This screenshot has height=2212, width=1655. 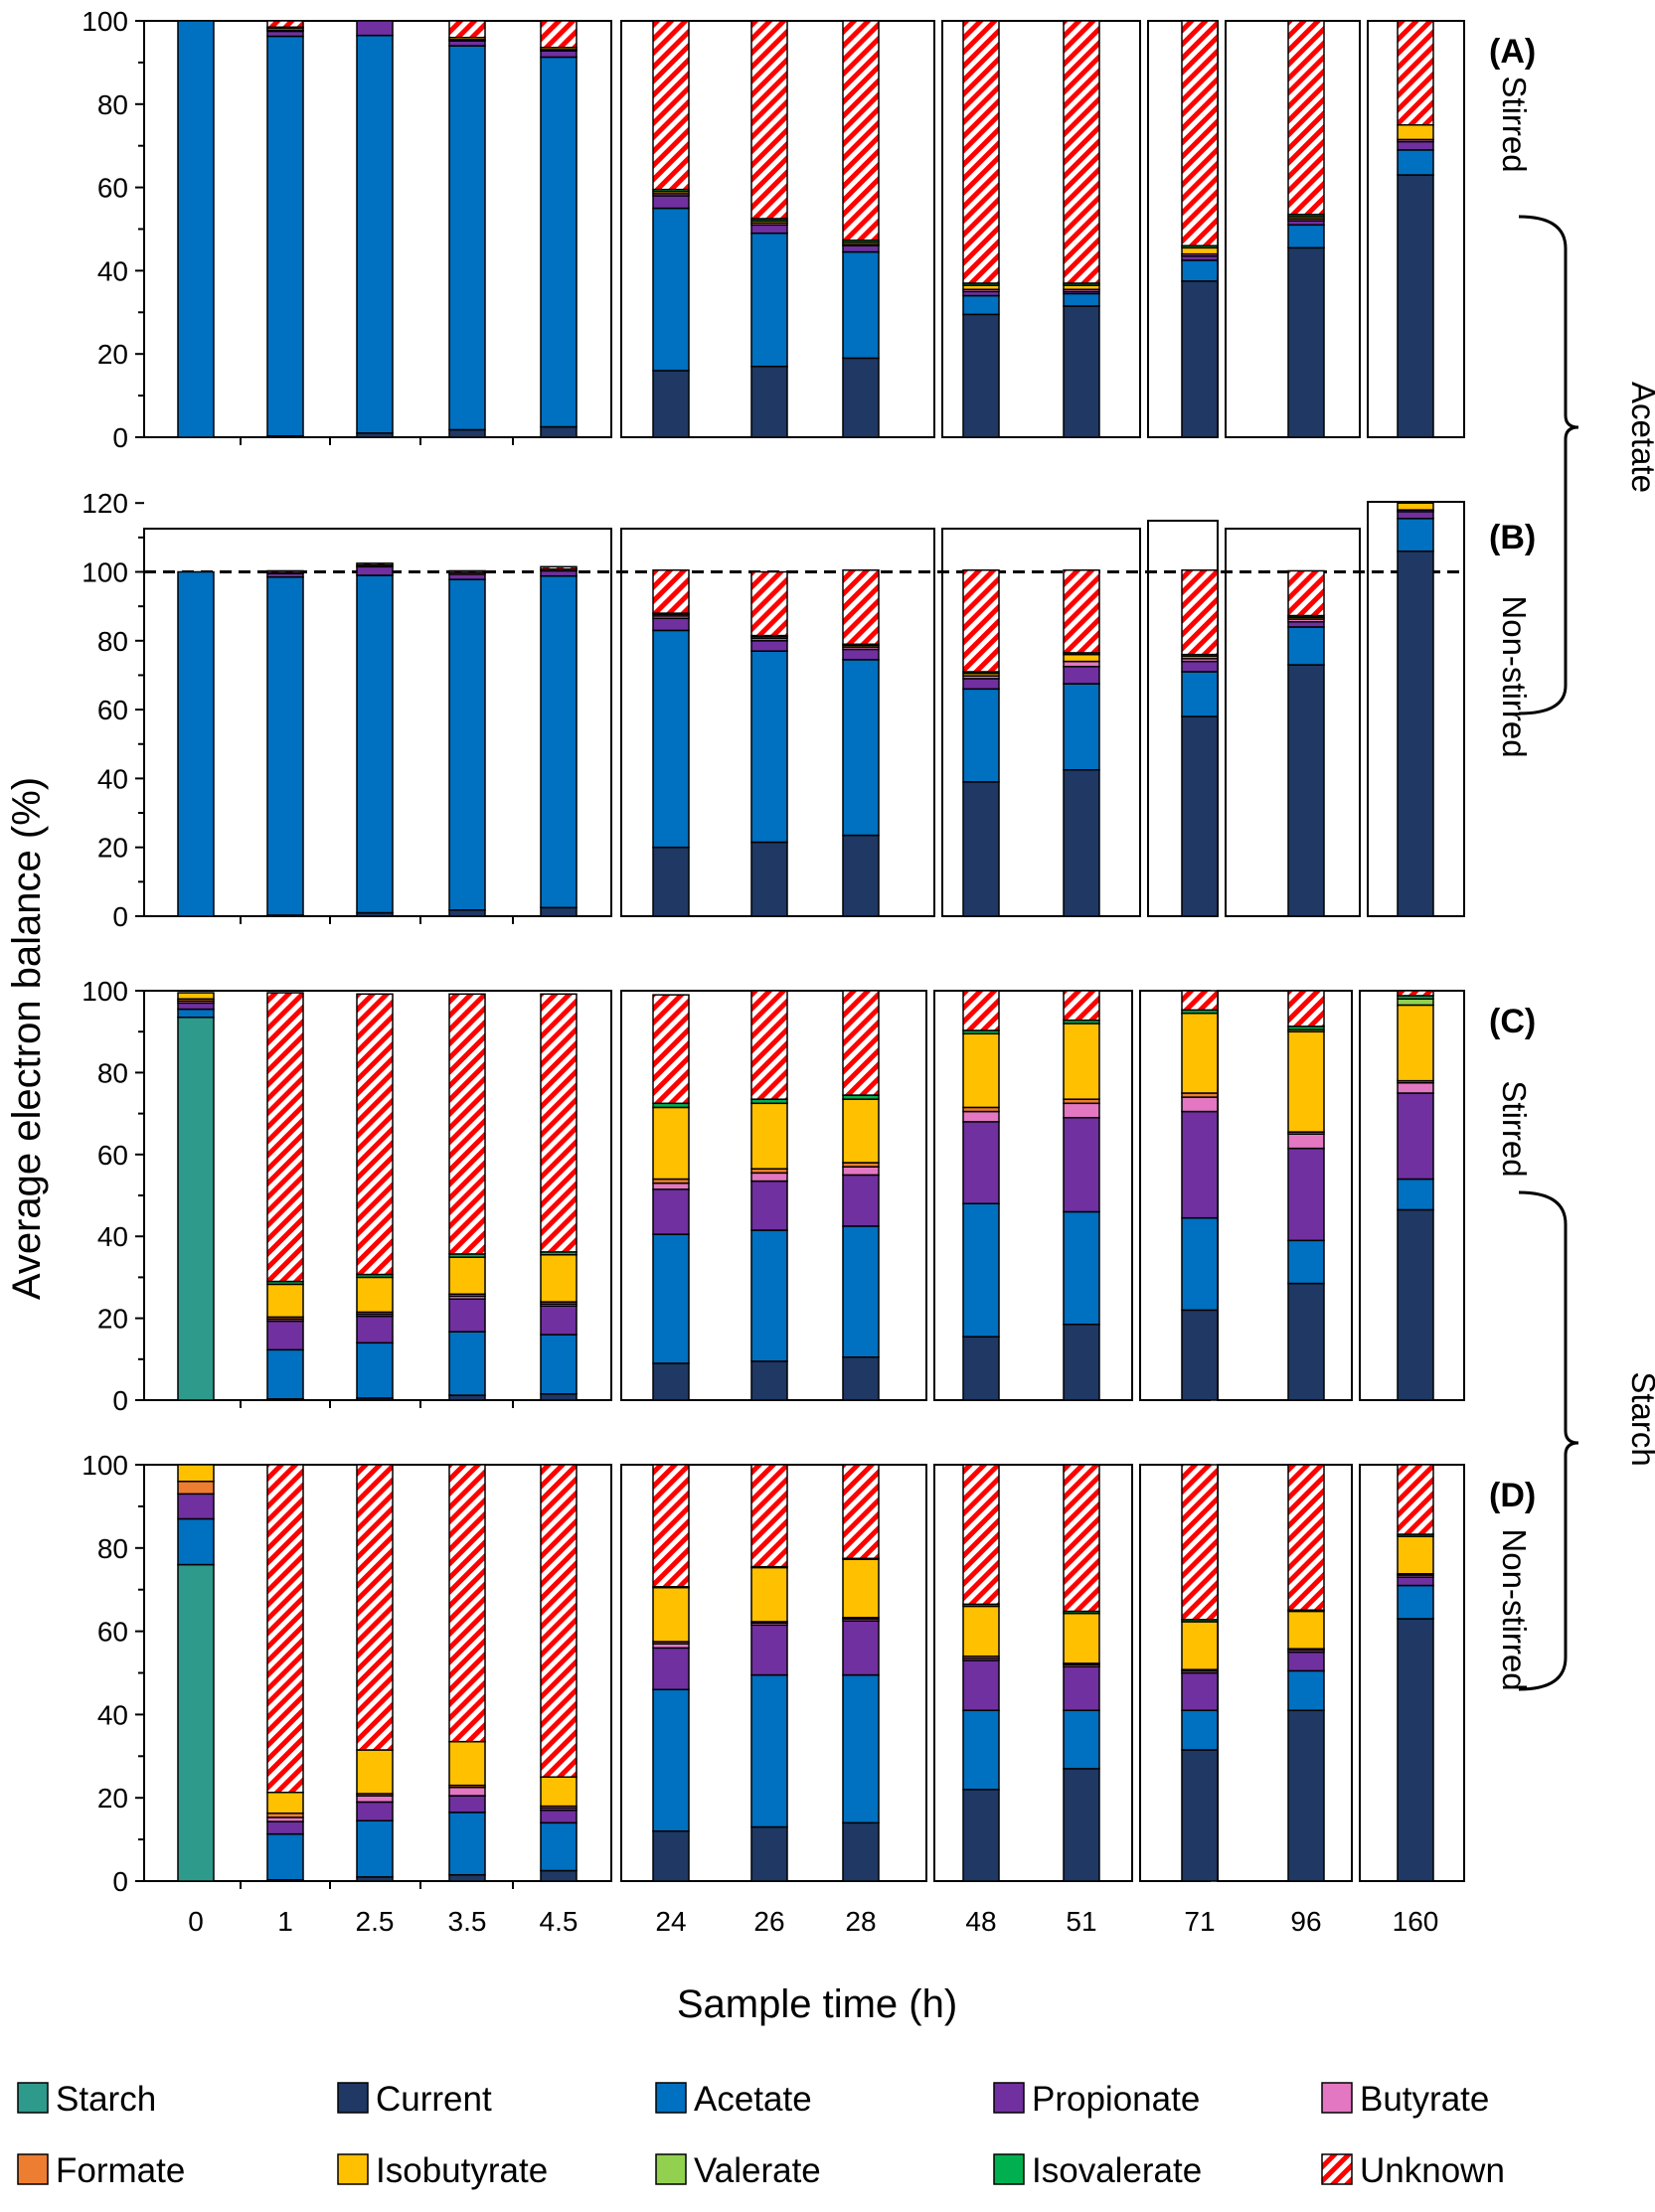 What do you see at coordinates (120, 1400) in the screenshot?
I see `y-tick-label: 0` at bounding box center [120, 1400].